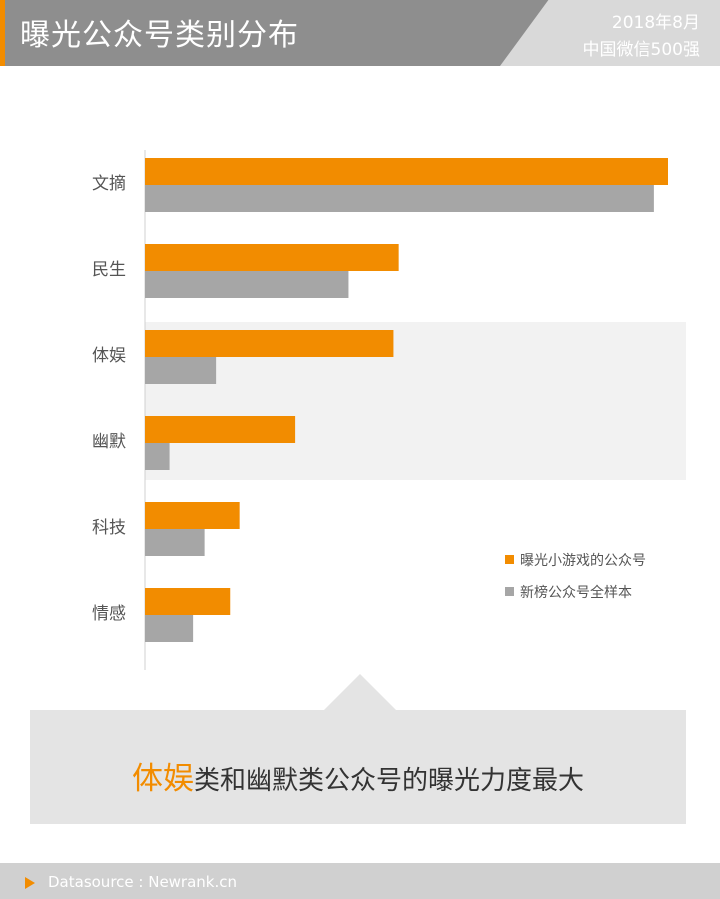  Describe the element at coordinates (583, 561) in the screenshot. I see `legend-label-exposed: 曝光小游戏的公众号` at that location.